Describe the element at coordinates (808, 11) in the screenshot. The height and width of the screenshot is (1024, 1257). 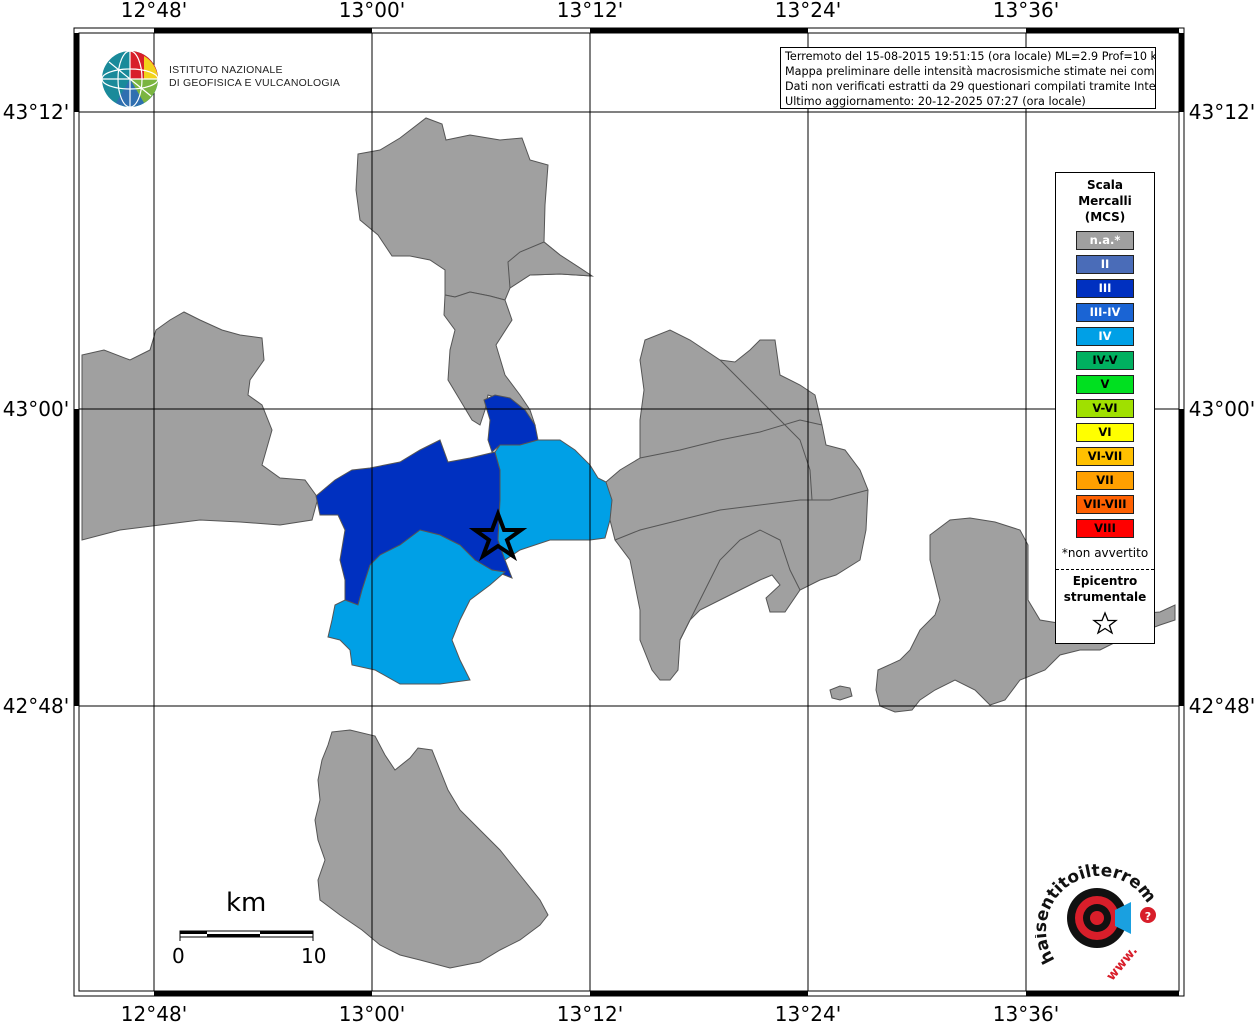
I see `lon-label-top: 13°24'` at that location.